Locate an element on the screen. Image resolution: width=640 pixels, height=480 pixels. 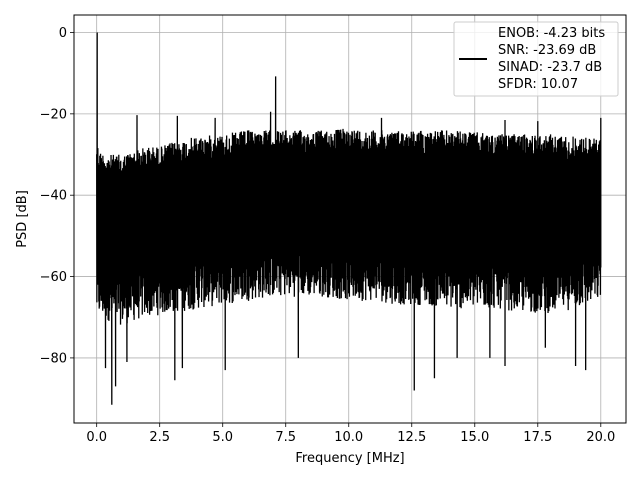
y-axis: 0 −20 −40 −60 −80 is located at coordinates (57, 196).